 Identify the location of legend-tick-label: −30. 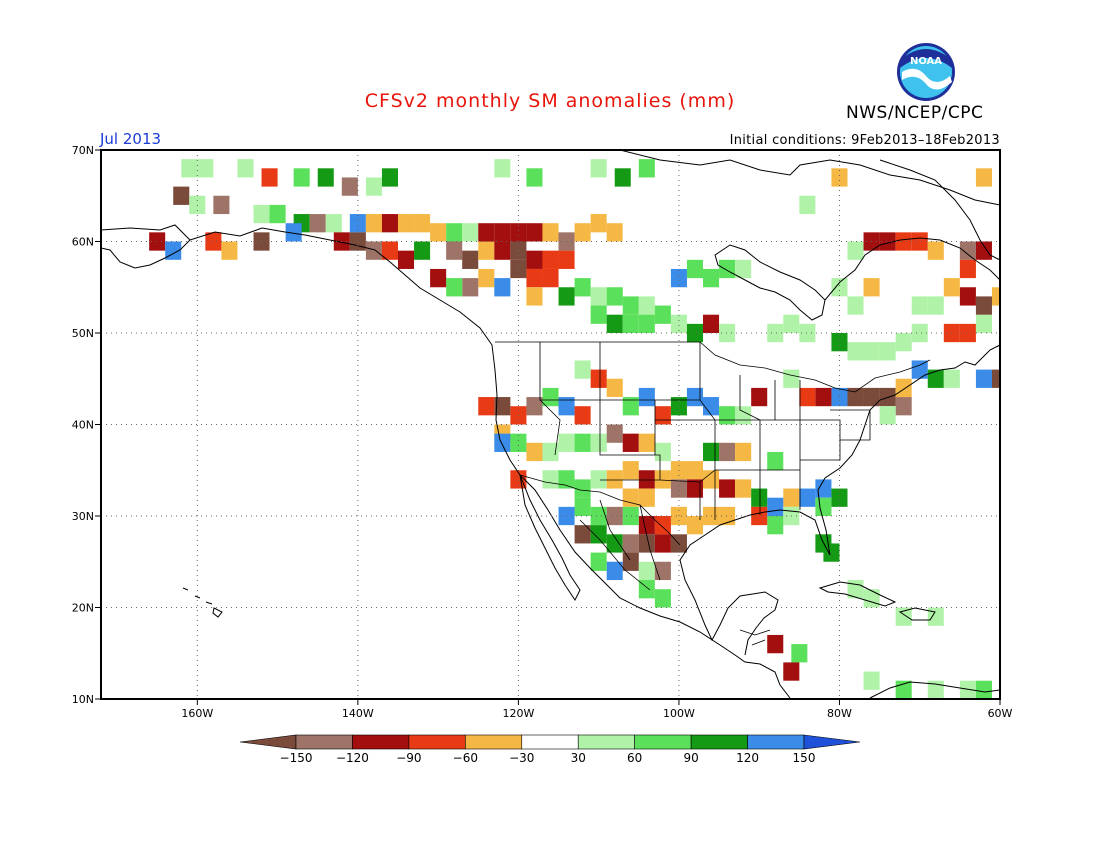
(521, 758).